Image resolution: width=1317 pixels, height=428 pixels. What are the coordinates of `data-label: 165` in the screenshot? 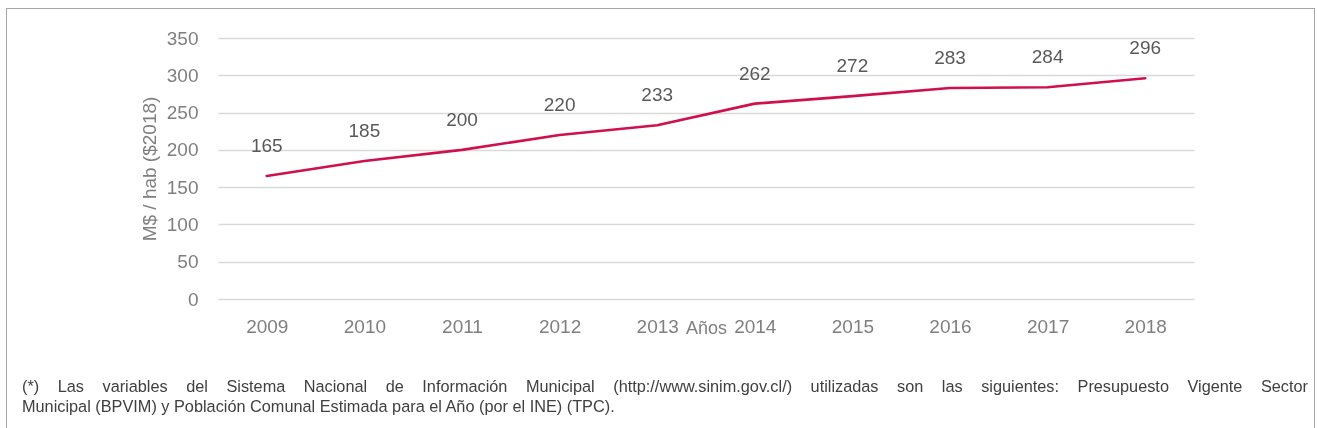 It's located at (266, 145).